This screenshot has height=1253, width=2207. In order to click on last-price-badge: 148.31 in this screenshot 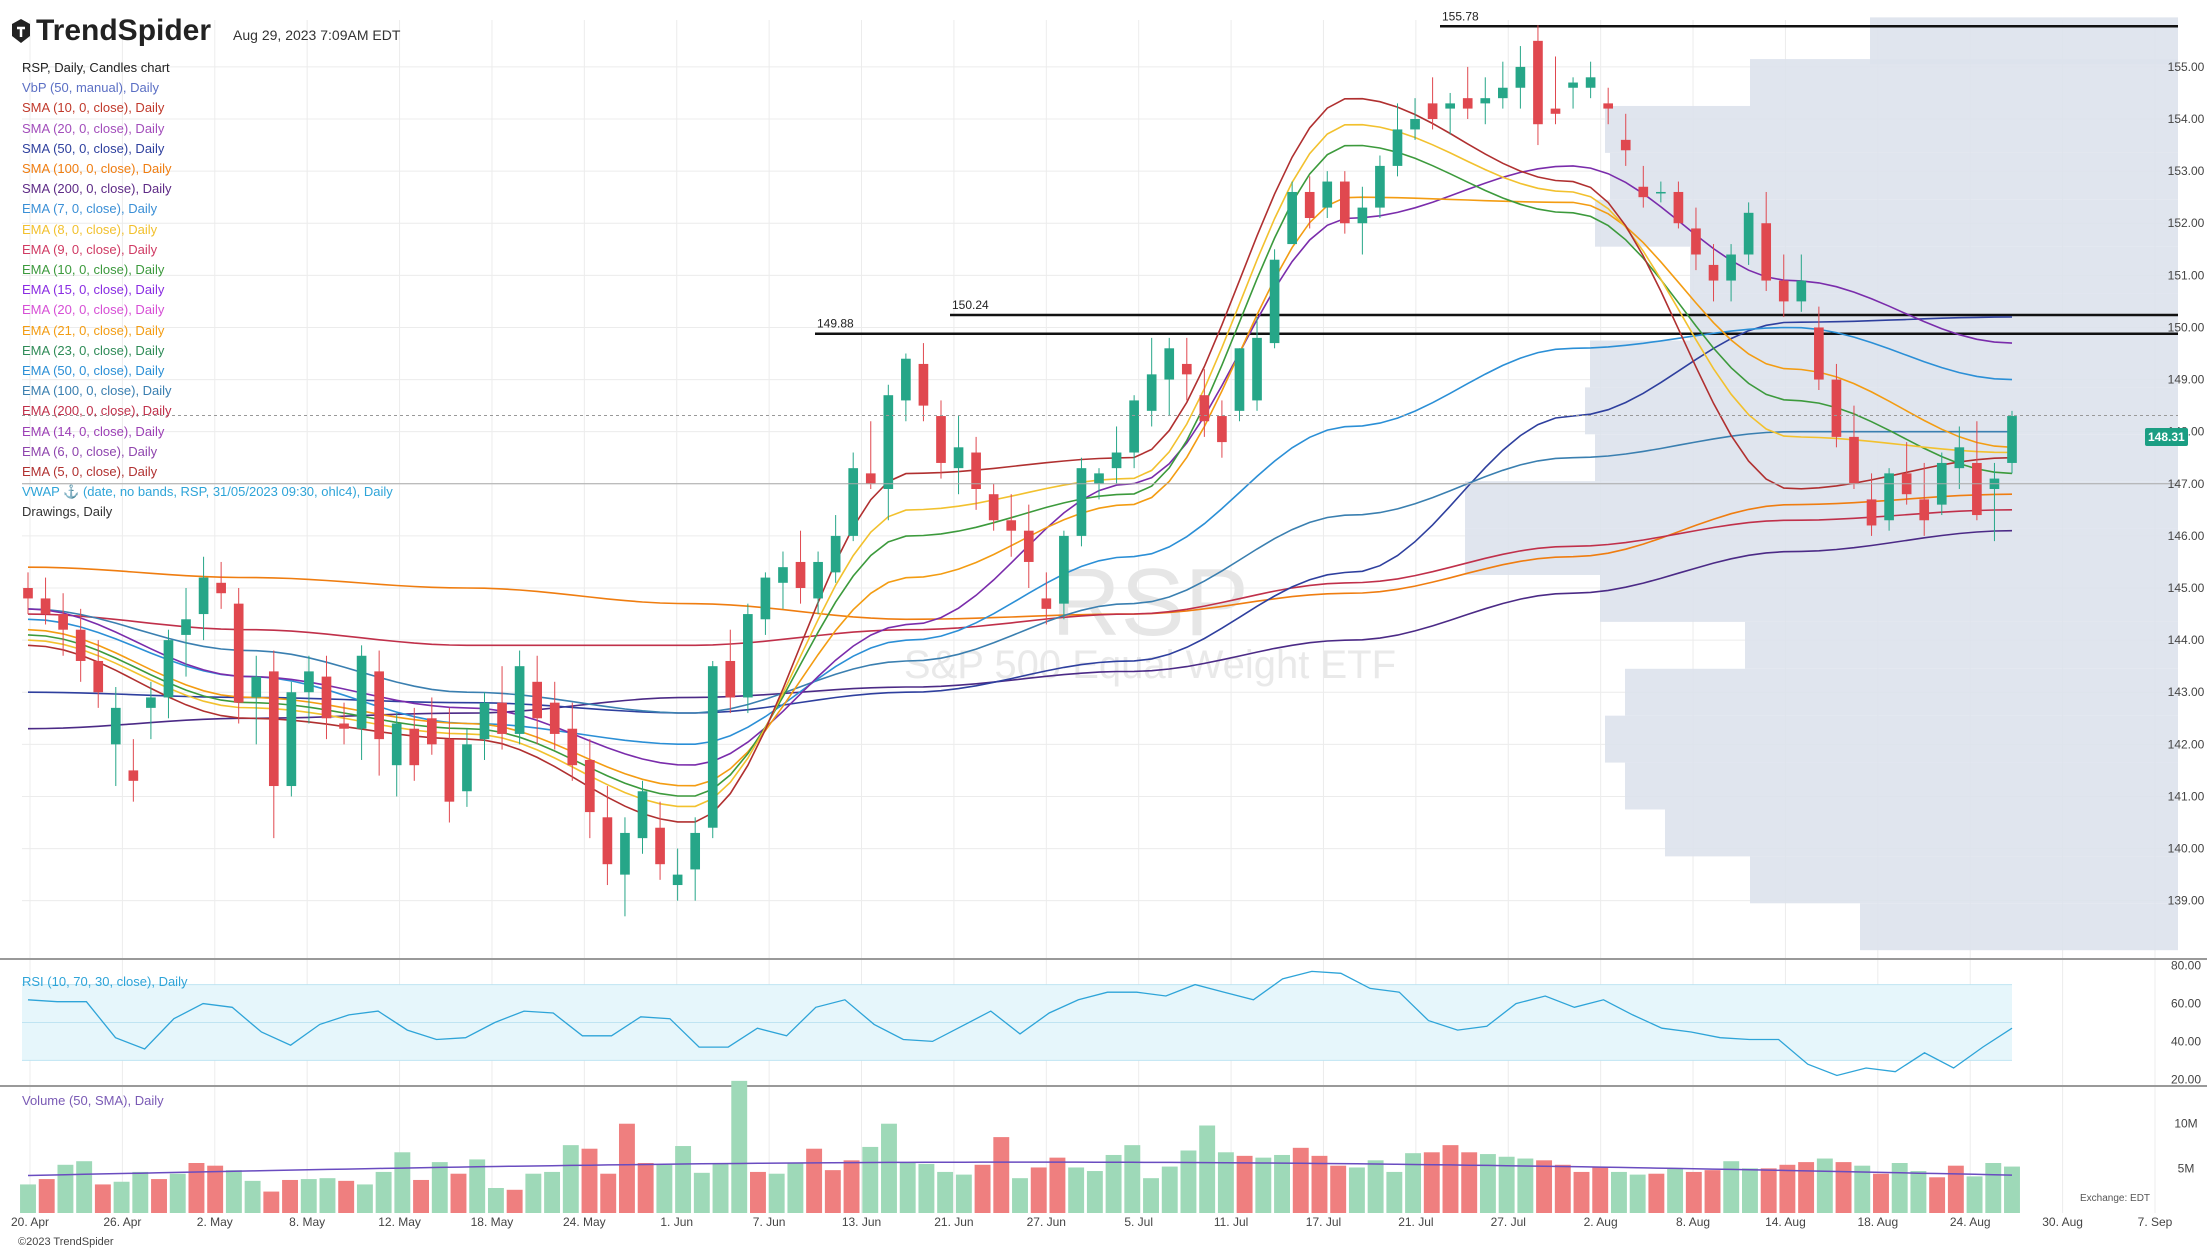, I will do `click(2166, 437)`.